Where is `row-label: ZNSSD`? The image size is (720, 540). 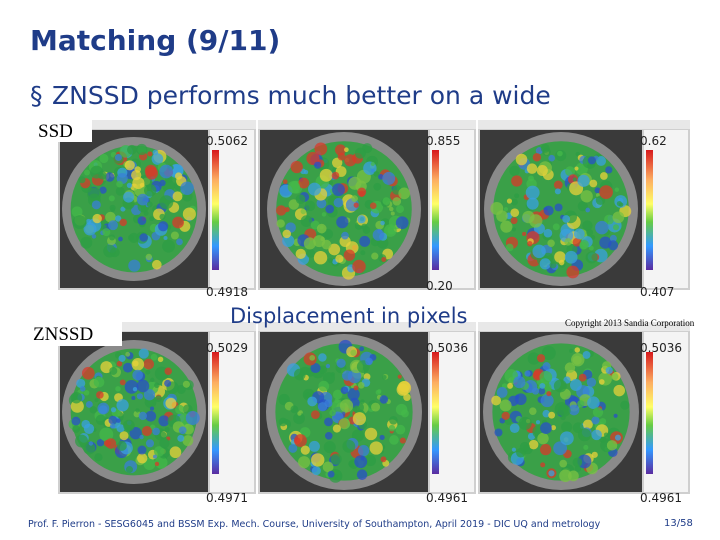
row-label: ZNSSD is located at coordinates (63, 334).